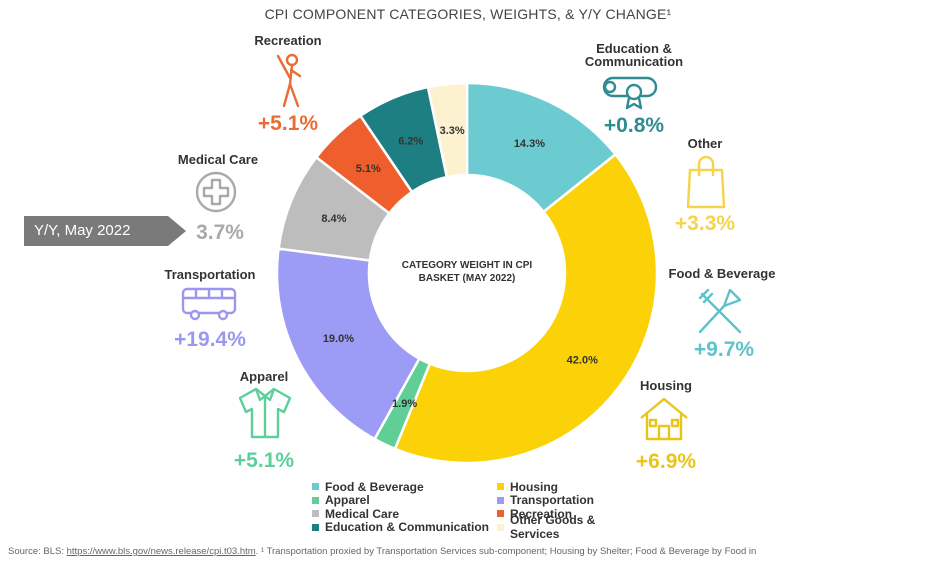  Describe the element at coordinates (288, 123) in the screenshot. I see `recreation-change: +5.1%` at that location.